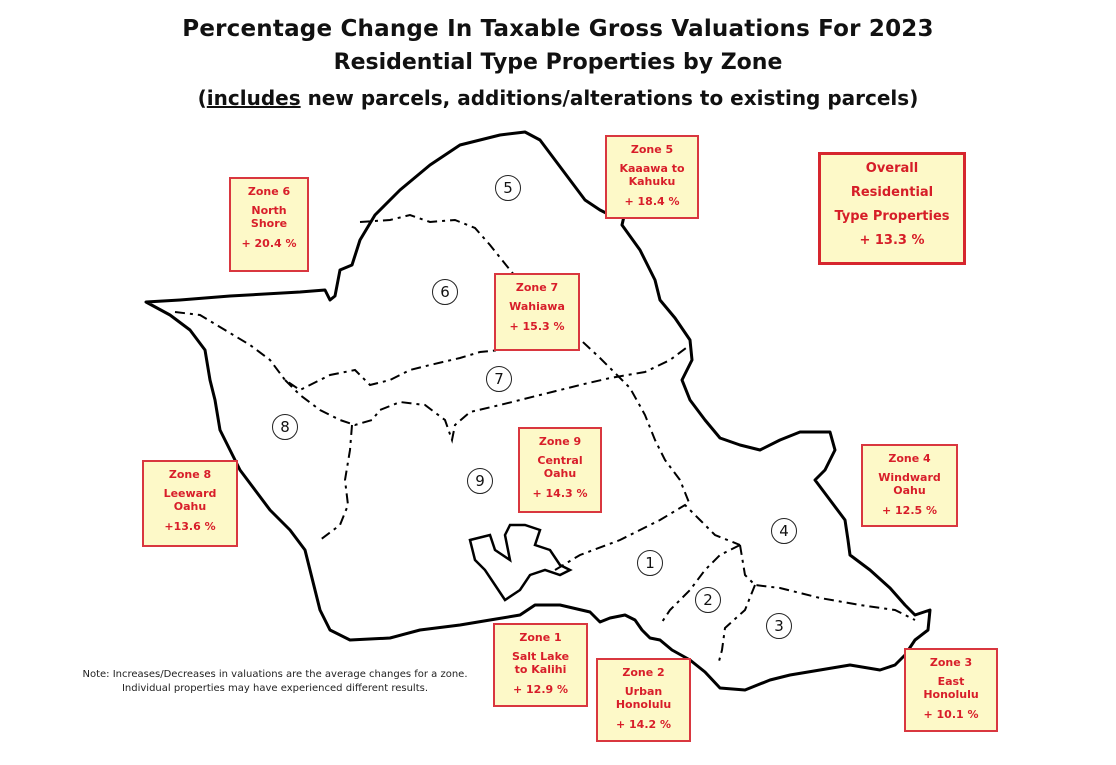 The width and height of the screenshot is (1116, 765). I want to click on zone-value: + 14.2 %, so click(643, 724).